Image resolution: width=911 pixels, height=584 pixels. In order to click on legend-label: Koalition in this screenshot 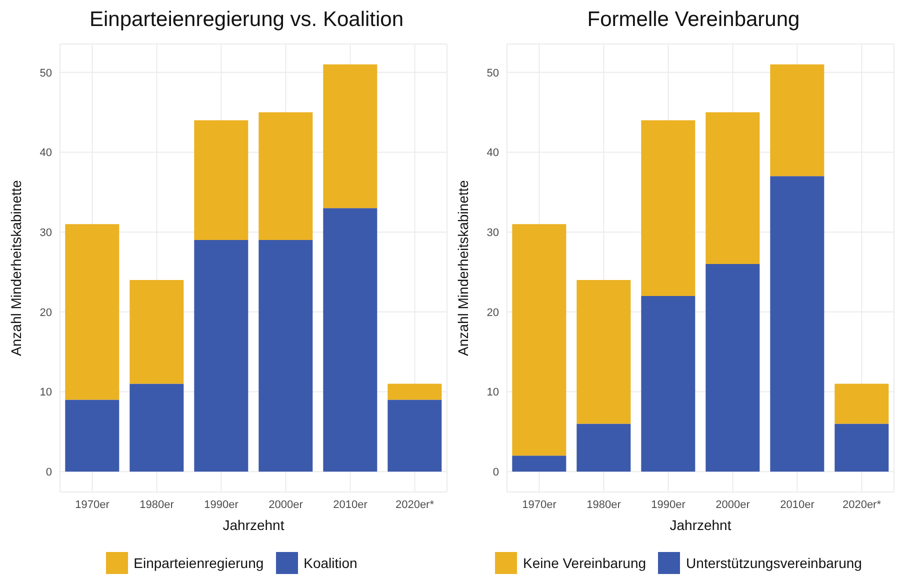, I will do `click(331, 563)`.